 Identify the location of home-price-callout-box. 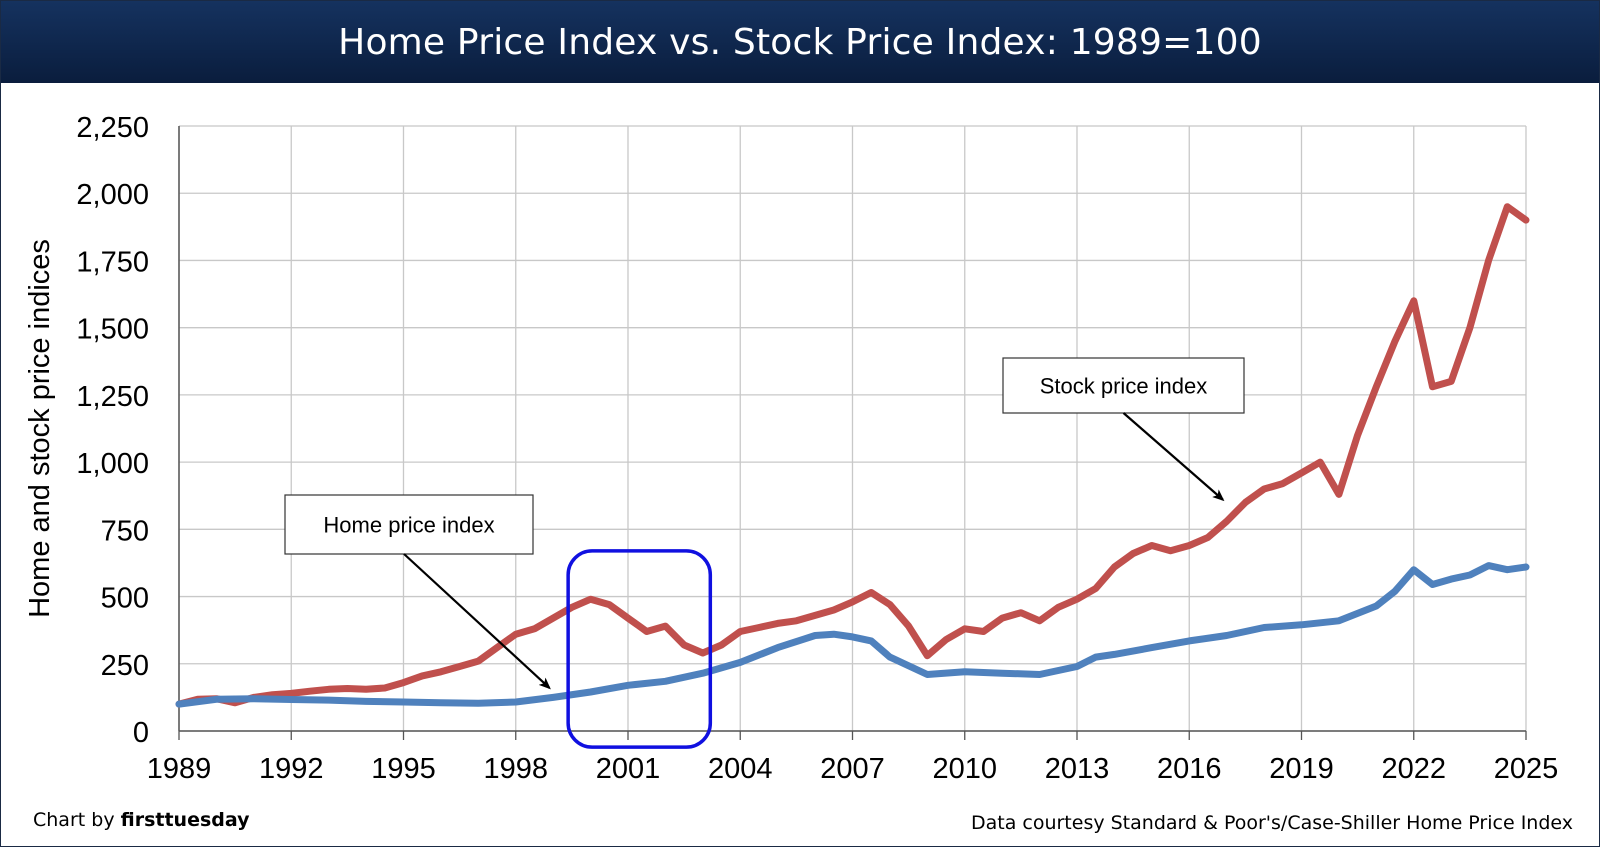
(409, 524).